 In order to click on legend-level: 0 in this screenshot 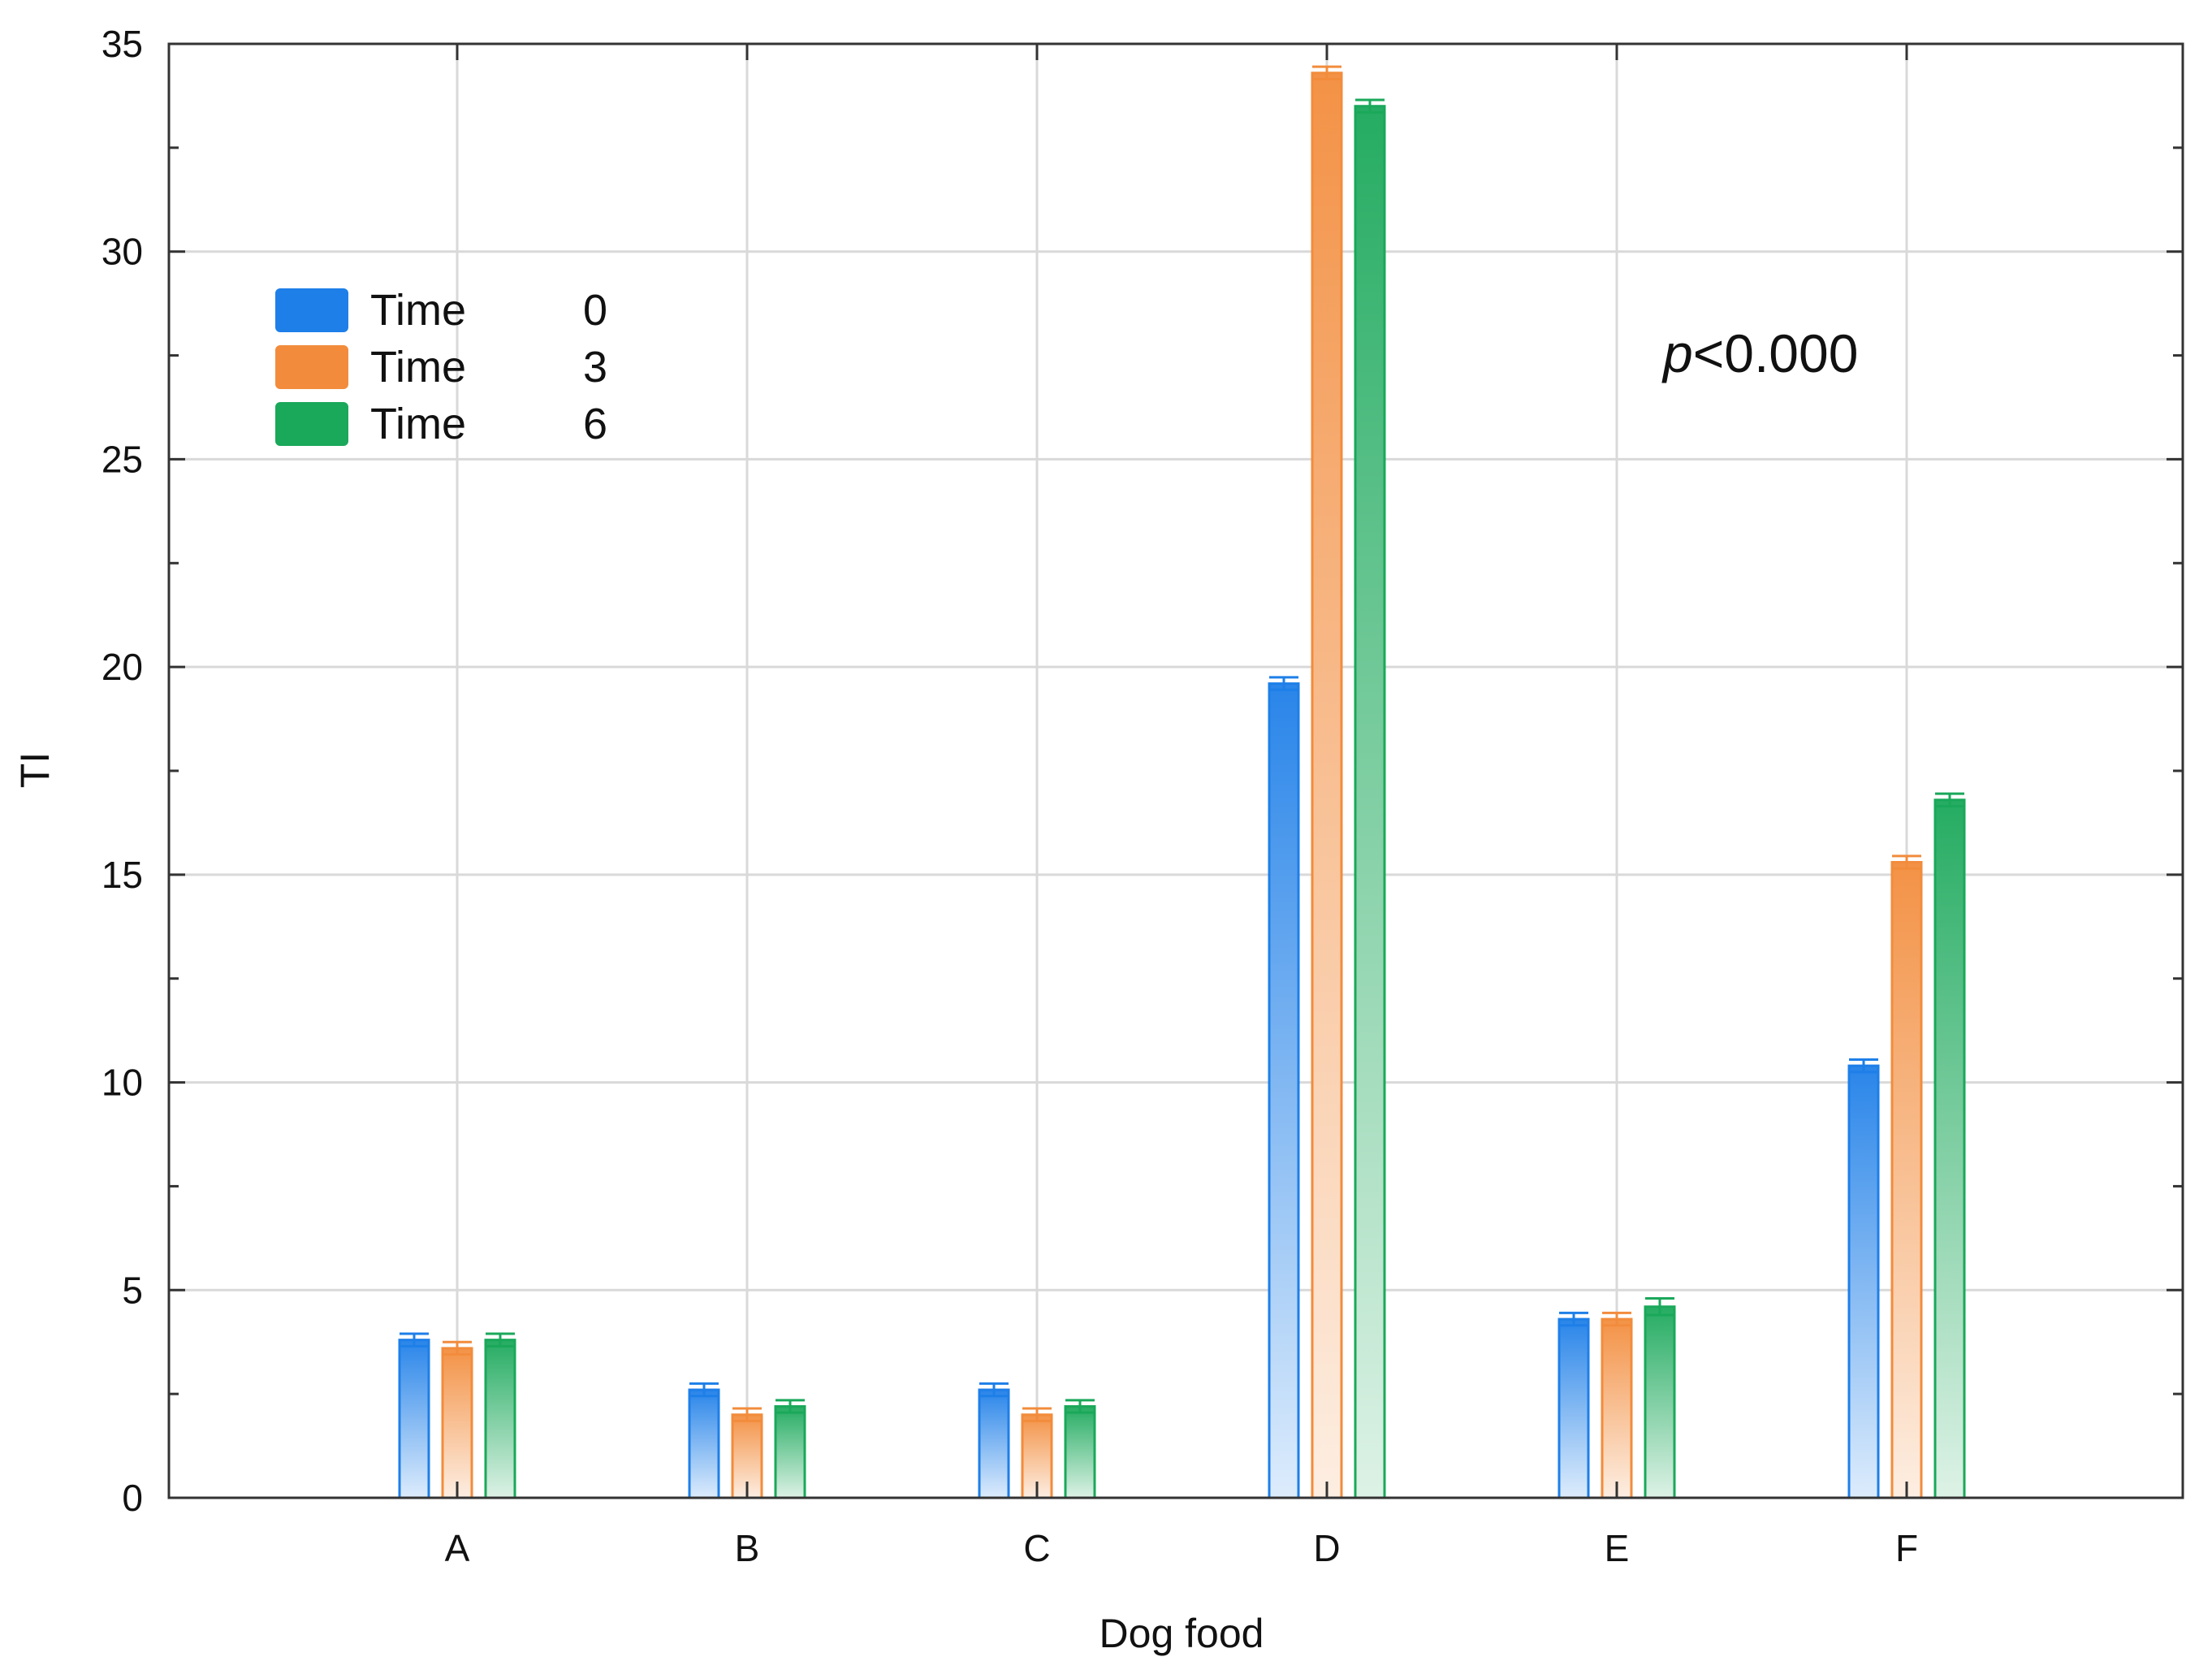, I will do `click(595, 310)`.